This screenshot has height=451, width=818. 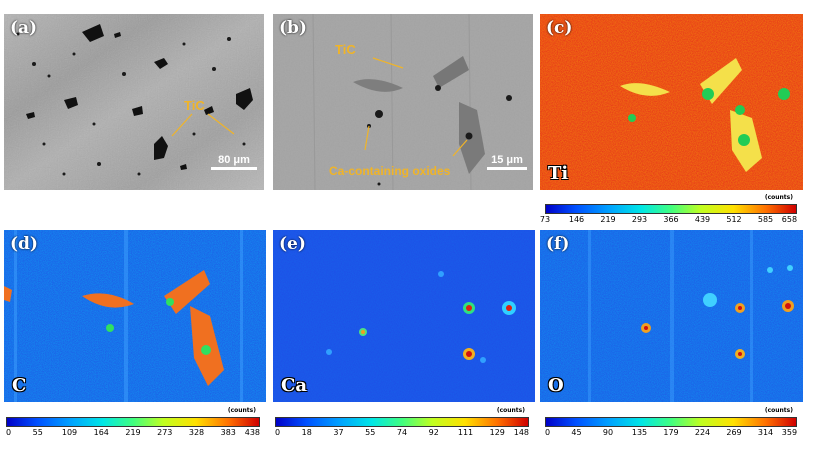 What do you see at coordinates (556, 385) in the screenshot?
I see `element-label-o: O` at bounding box center [556, 385].